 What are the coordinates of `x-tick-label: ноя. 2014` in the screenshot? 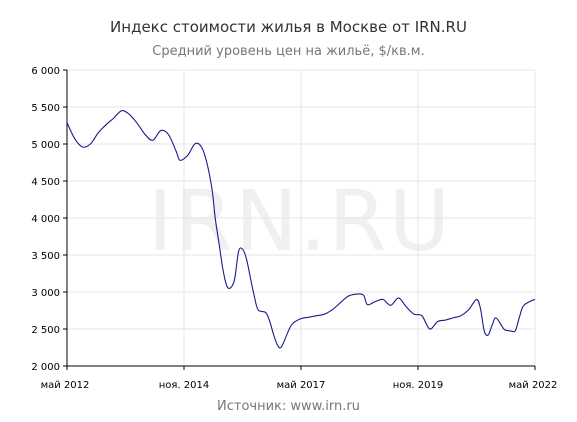 It's located at (184, 385).